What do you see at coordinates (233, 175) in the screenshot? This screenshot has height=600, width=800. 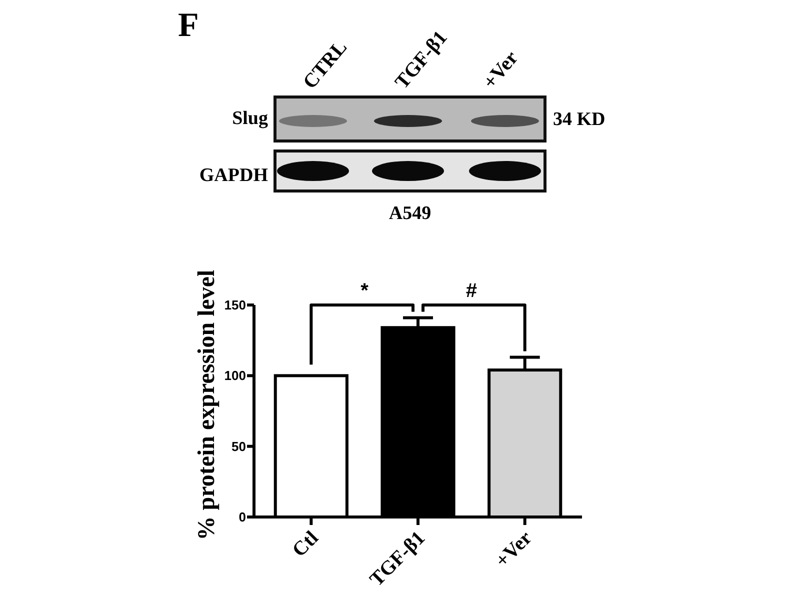 I see `text: GAPDH` at bounding box center [233, 175].